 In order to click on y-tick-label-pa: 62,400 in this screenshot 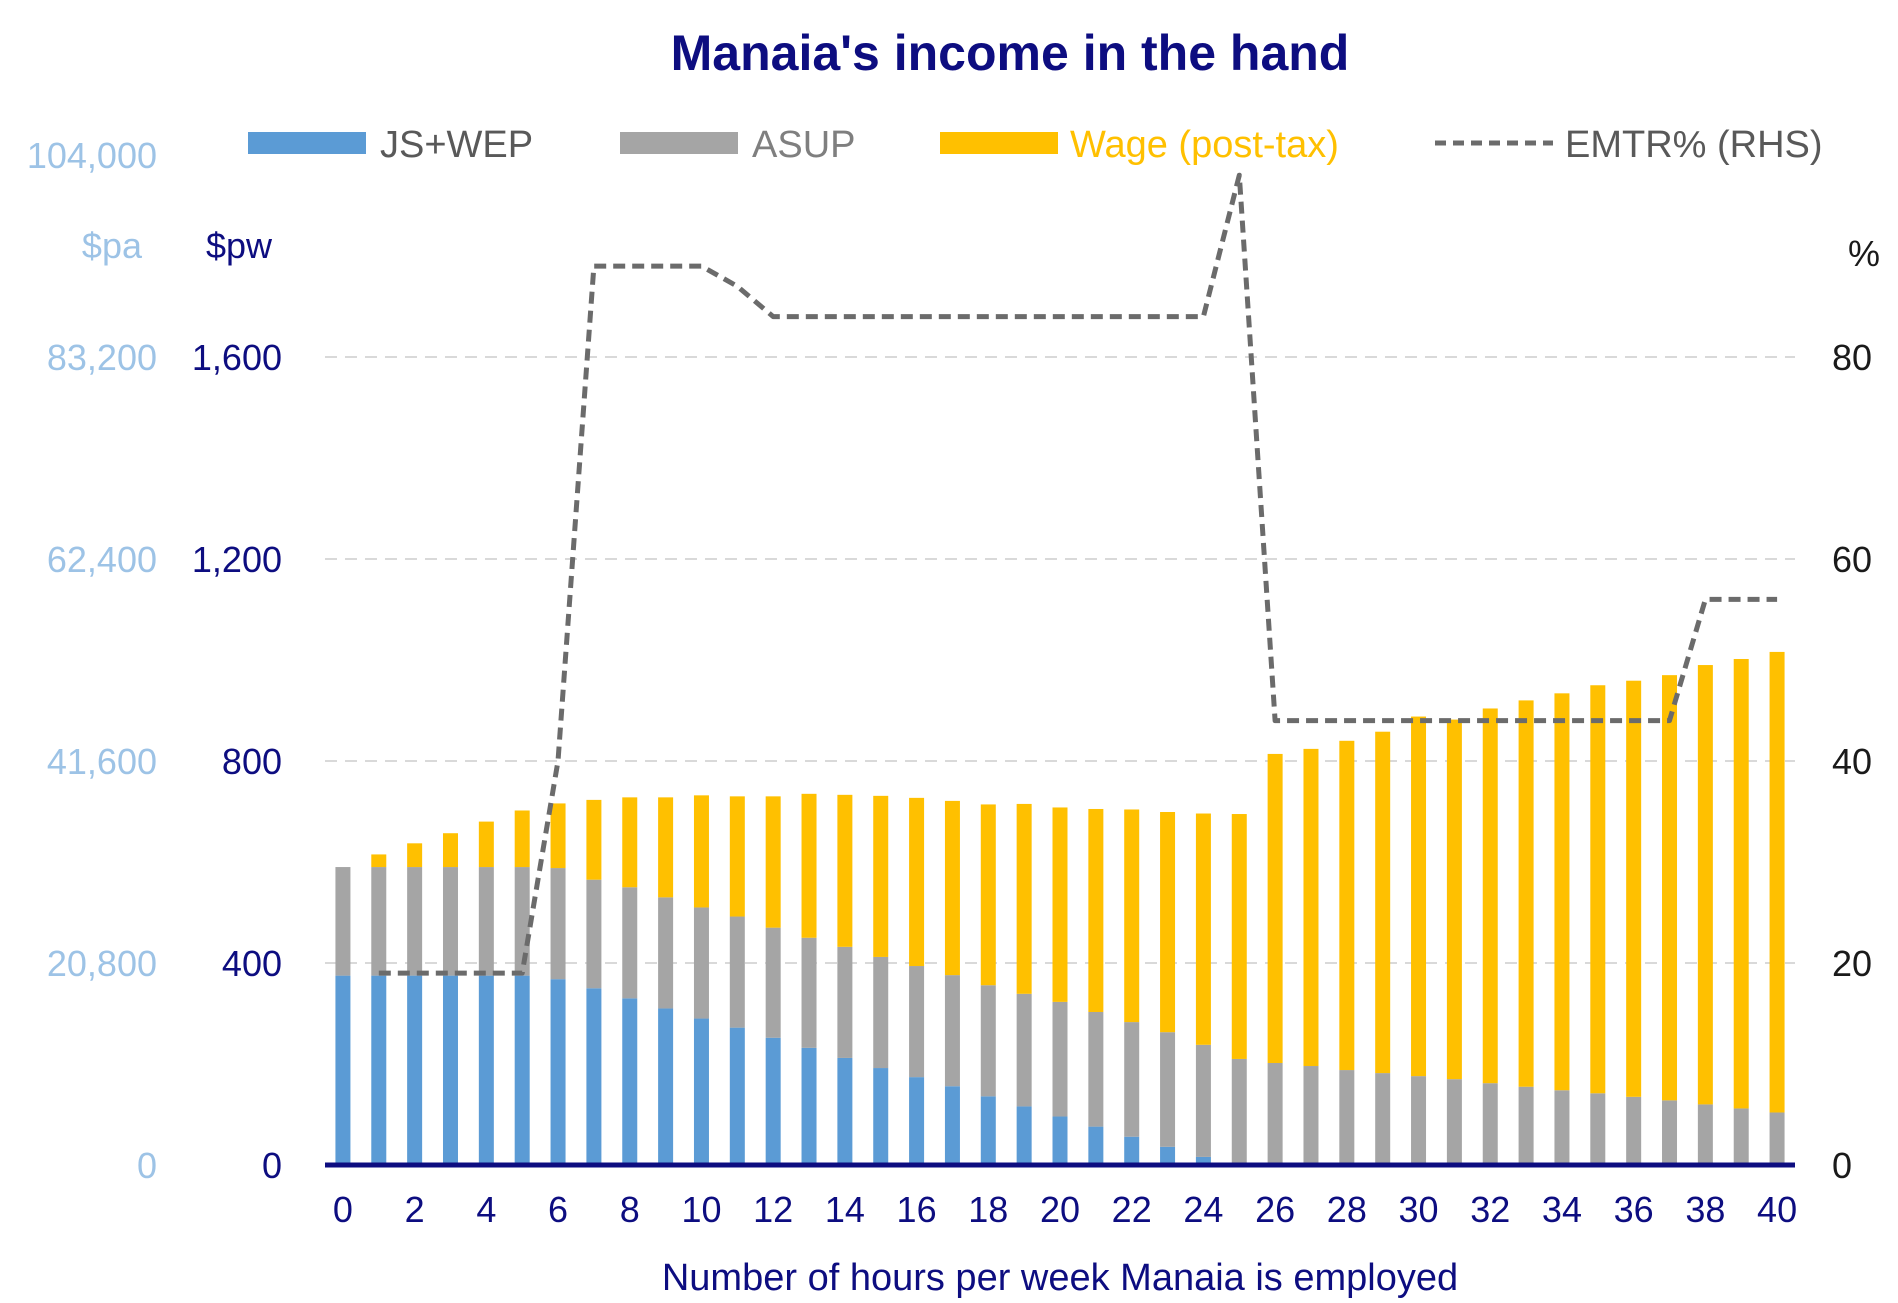, I will do `click(102, 559)`.